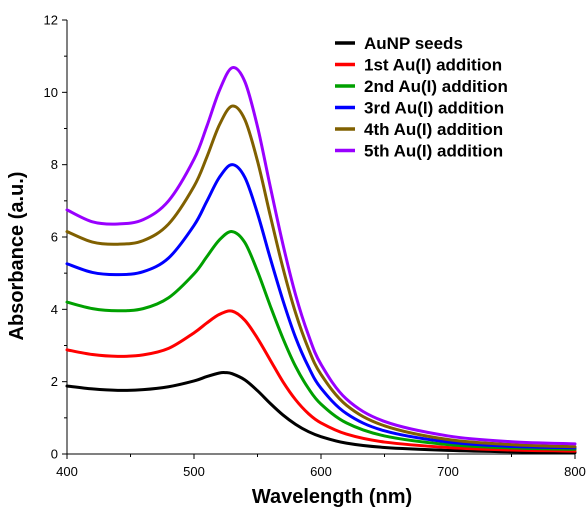  I want to click on legend-label: 2nd Au(I) addition, so click(436, 86).